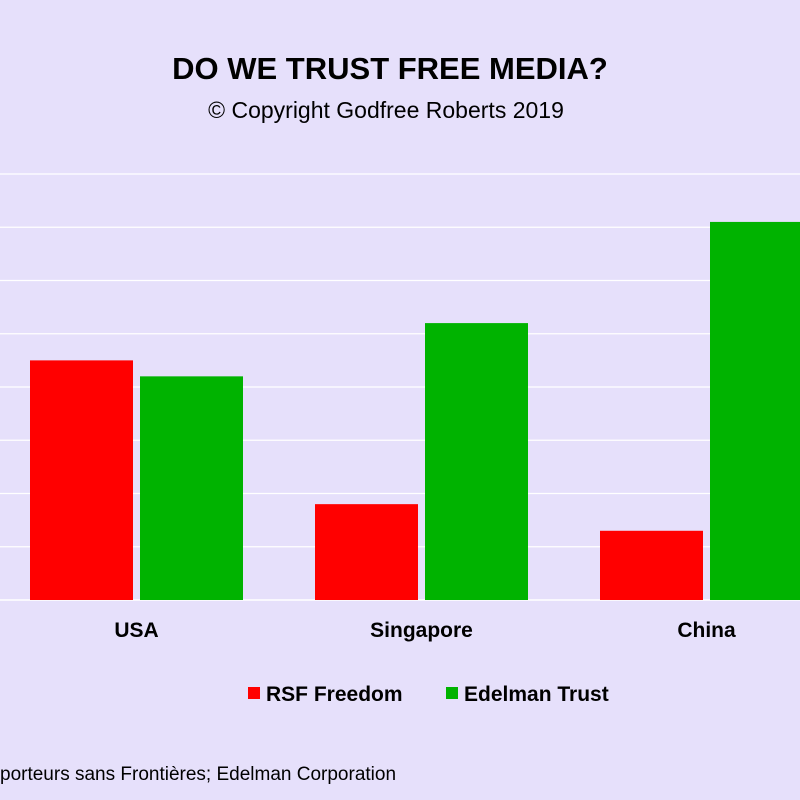 This screenshot has height=800, width=800. Describe the element at coordinates (476, 461) in the screenshot. I see `bar-edelman-trust-singapore` at that location.